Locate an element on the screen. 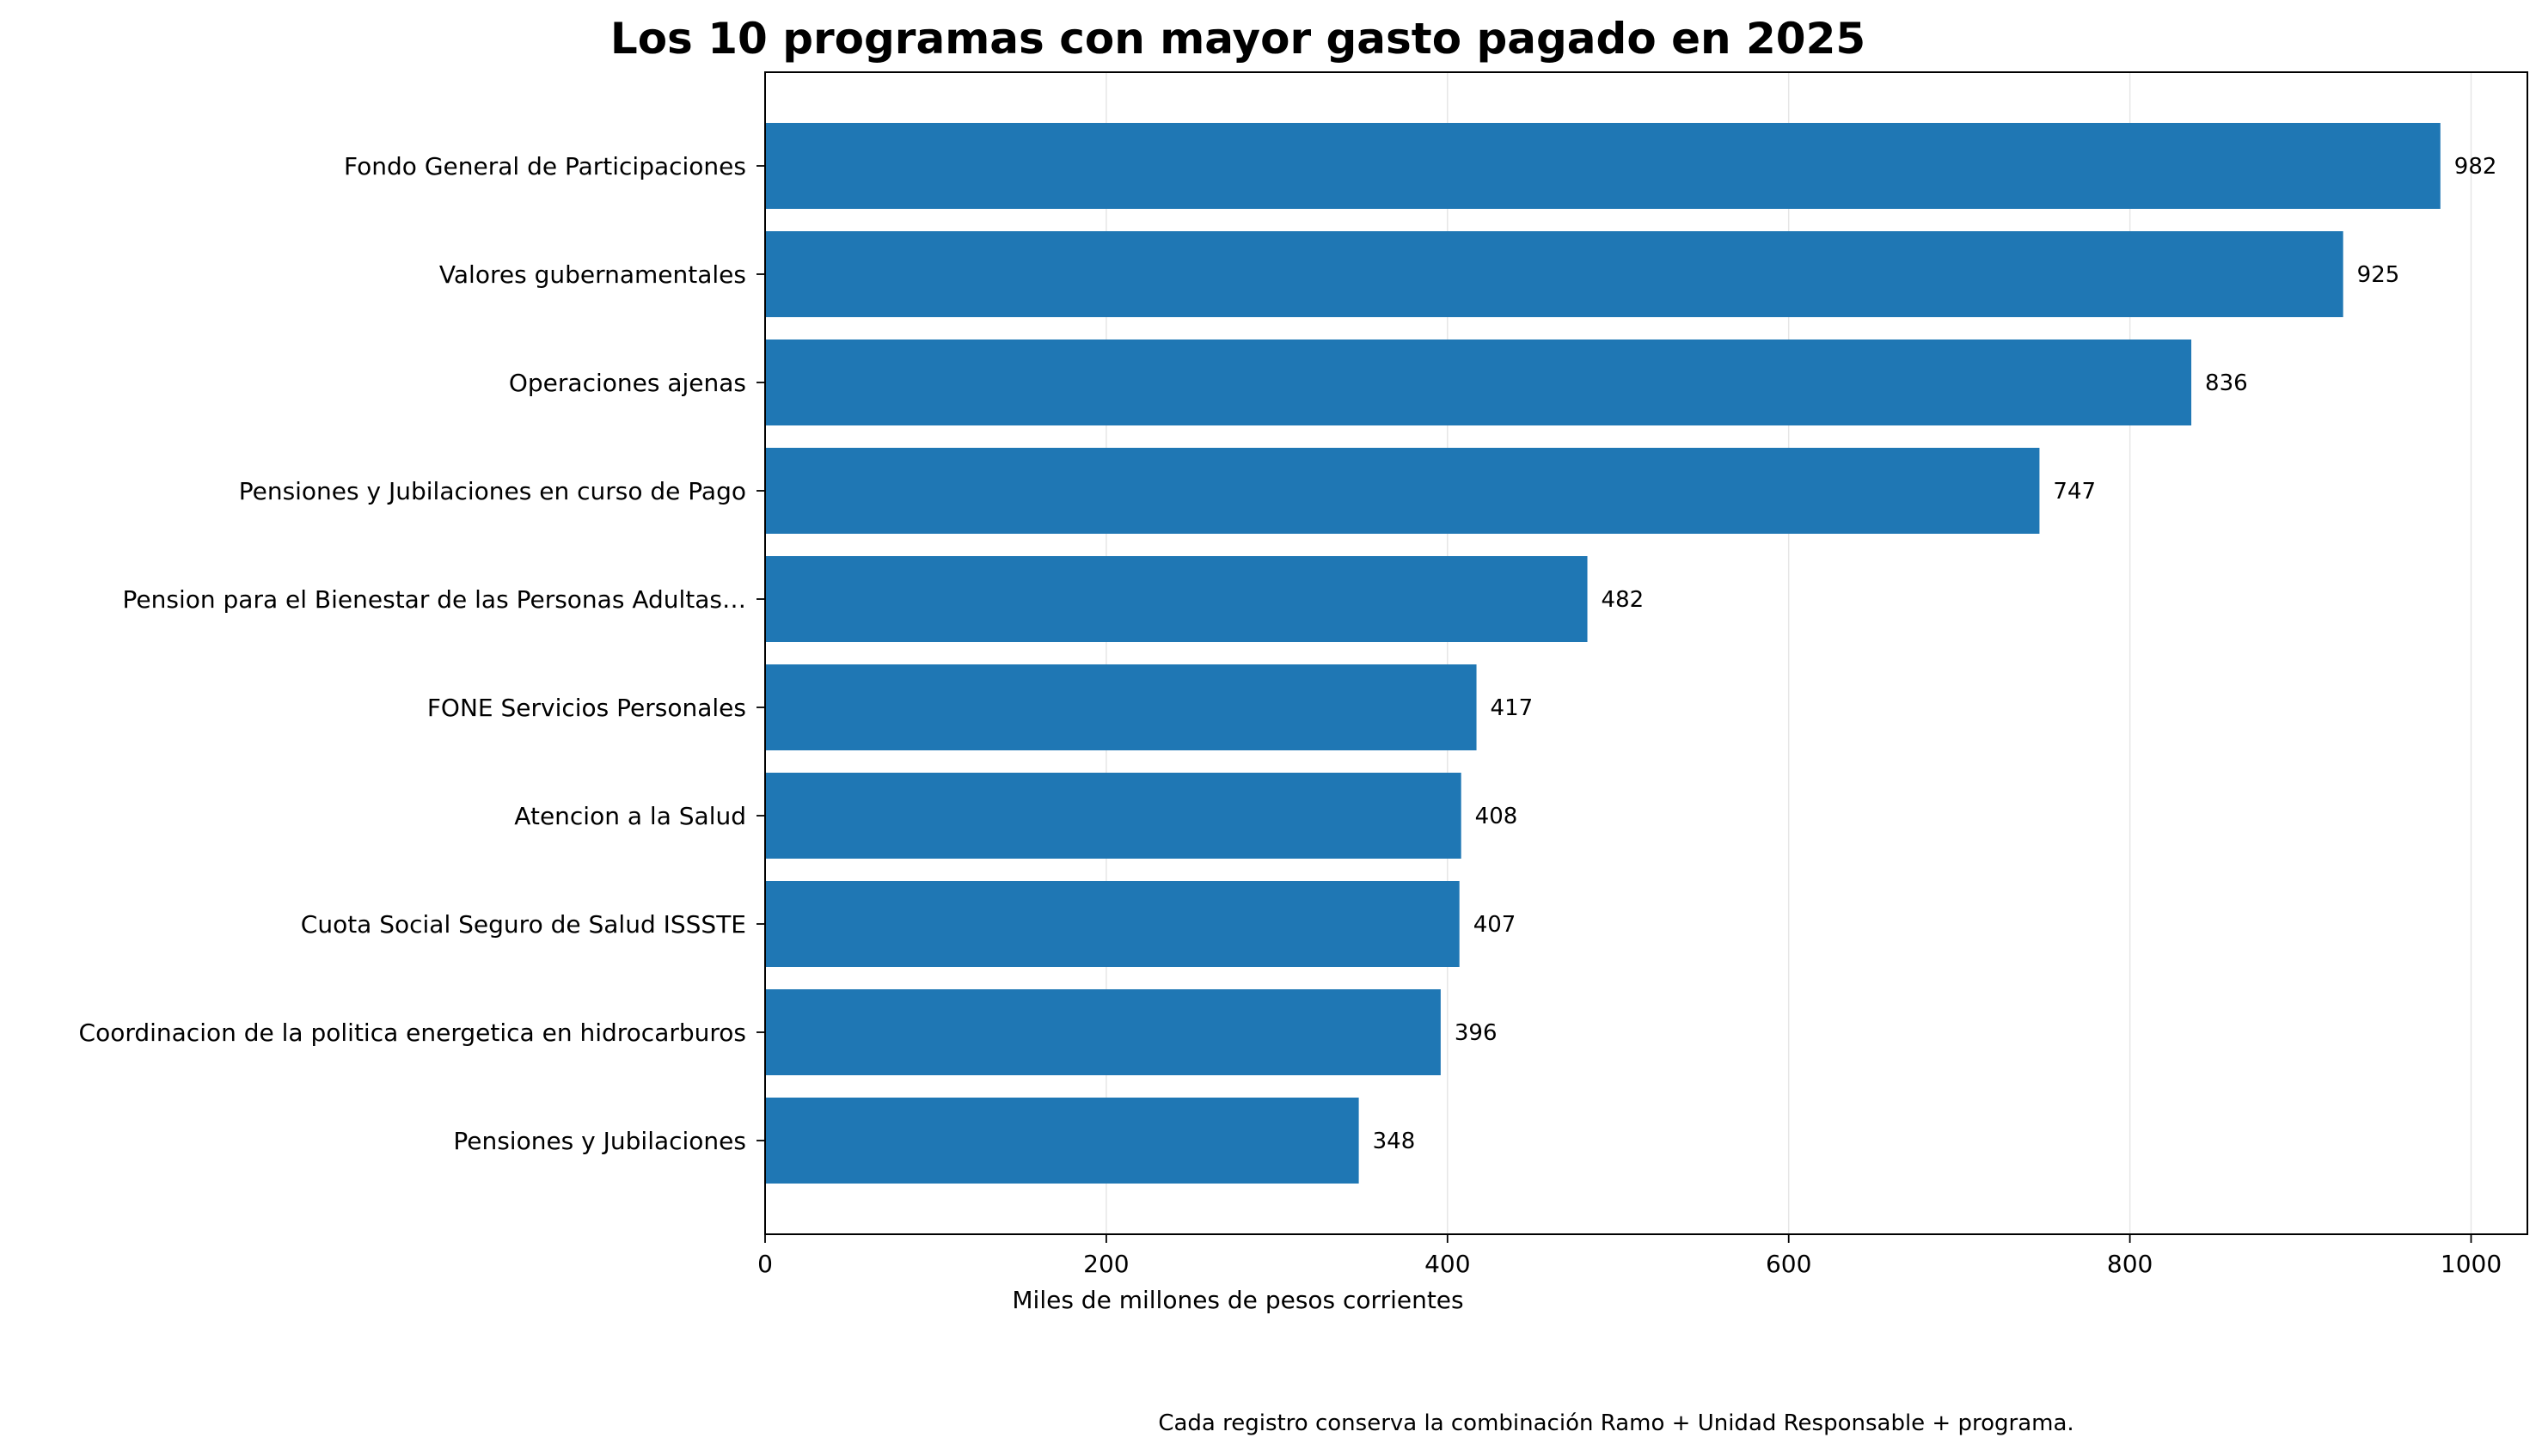 The height and width of the screenshot is (1456, 2542). data-label: 348 is located at coordinates (1394, 1141).